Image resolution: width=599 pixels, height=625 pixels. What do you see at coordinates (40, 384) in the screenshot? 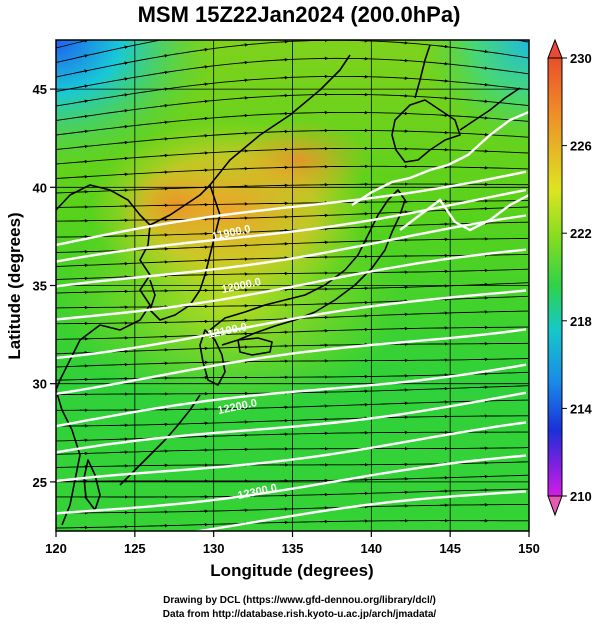
I see `y-tick-label: 30` at bounding box center [40, 384].